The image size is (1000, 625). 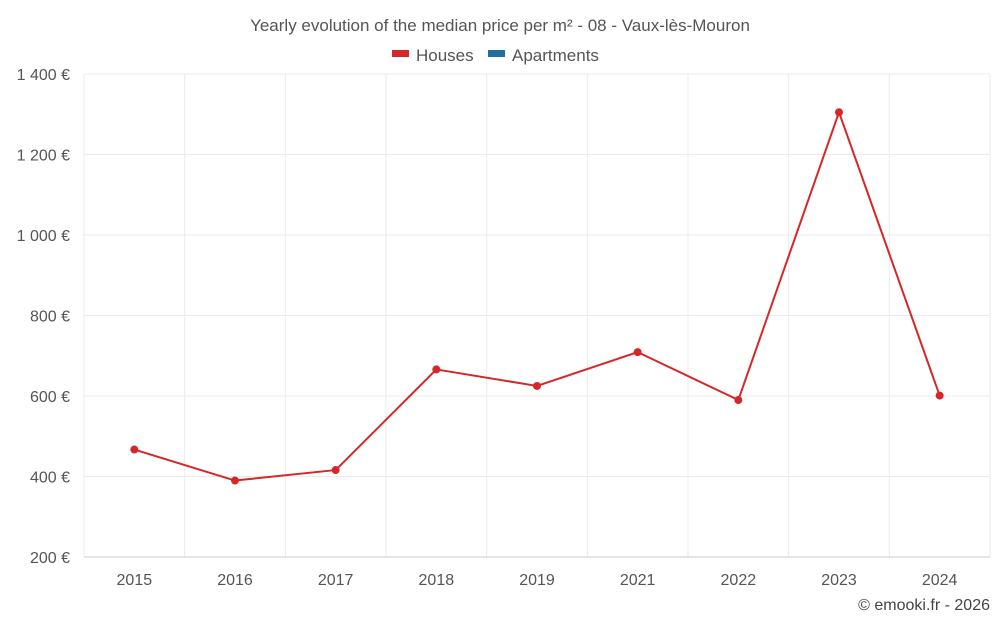 I want to click on x-tick-label: 2017, so click(x=336, y=580).